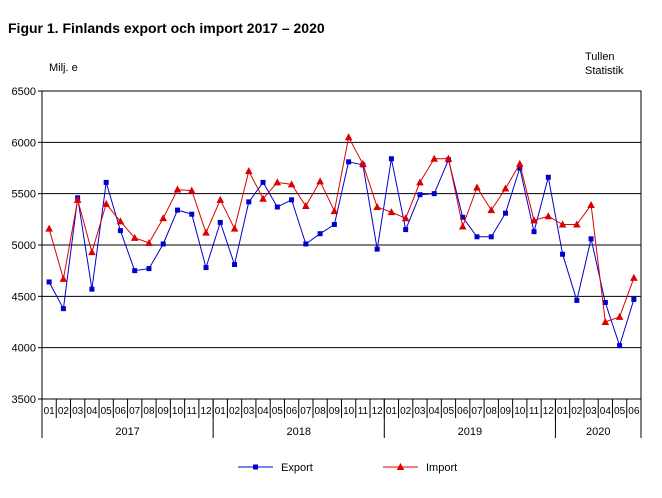 Image resolution: width=662 pixels, height=498 pixels. What do you see at coordinates (127, 432) in the screenshot?
I see `year-label: 2017` at bounding box center [127, 432].